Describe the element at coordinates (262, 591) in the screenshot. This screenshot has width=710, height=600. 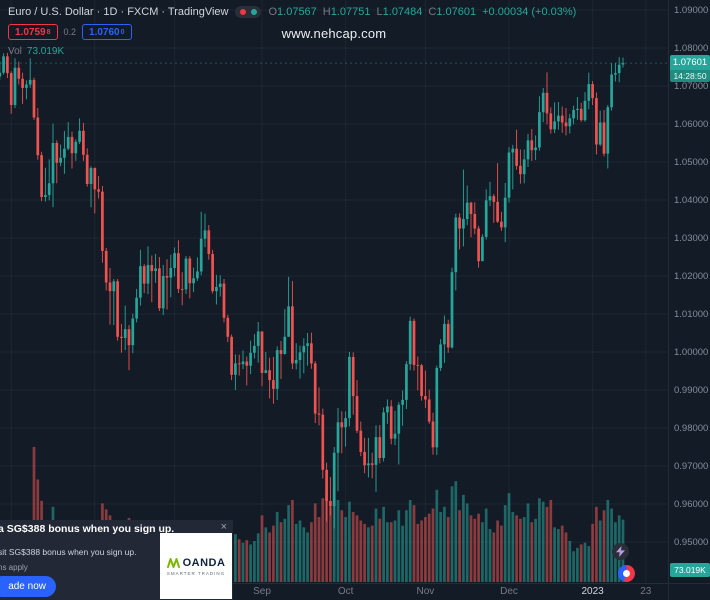
I see `time-axis-label: Sep` at that location.